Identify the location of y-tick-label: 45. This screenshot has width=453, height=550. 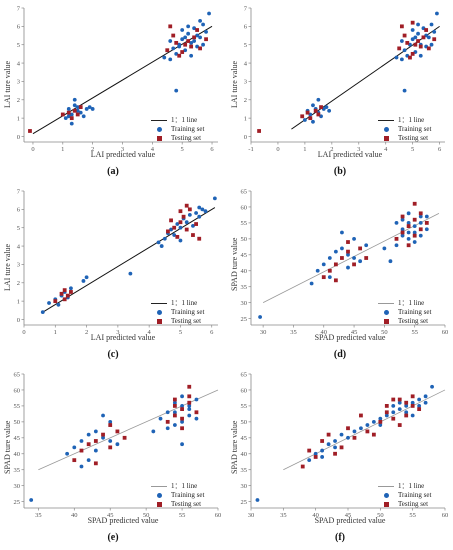
(244, 255).